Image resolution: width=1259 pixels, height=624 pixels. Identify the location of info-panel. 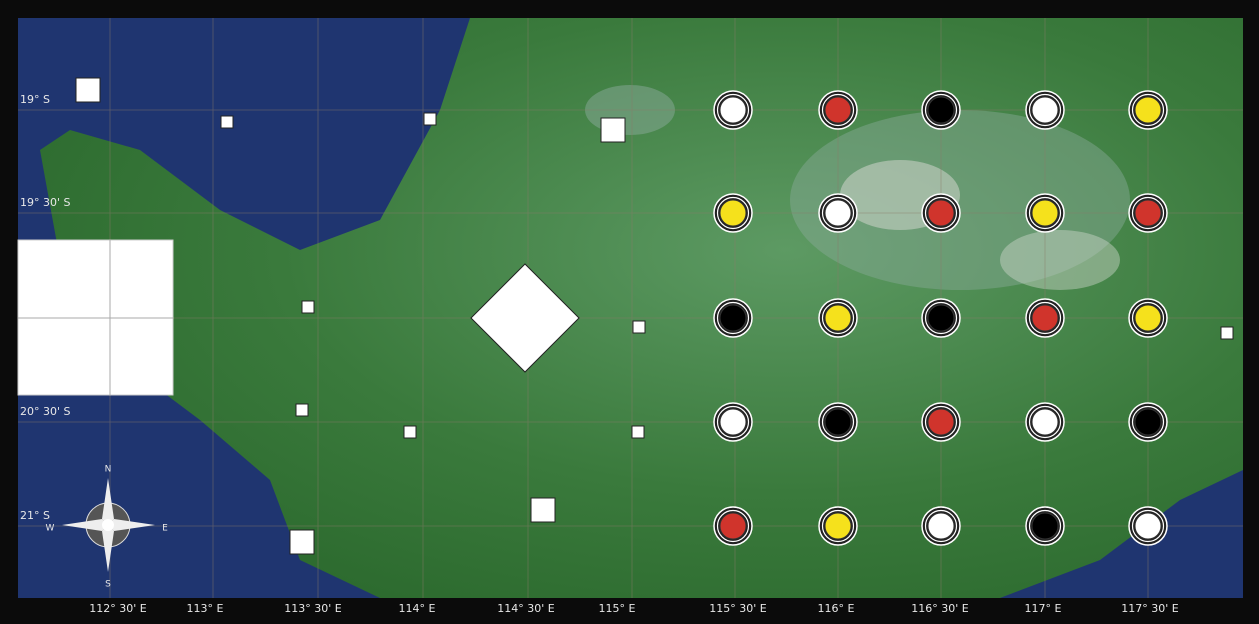
(95, 317).